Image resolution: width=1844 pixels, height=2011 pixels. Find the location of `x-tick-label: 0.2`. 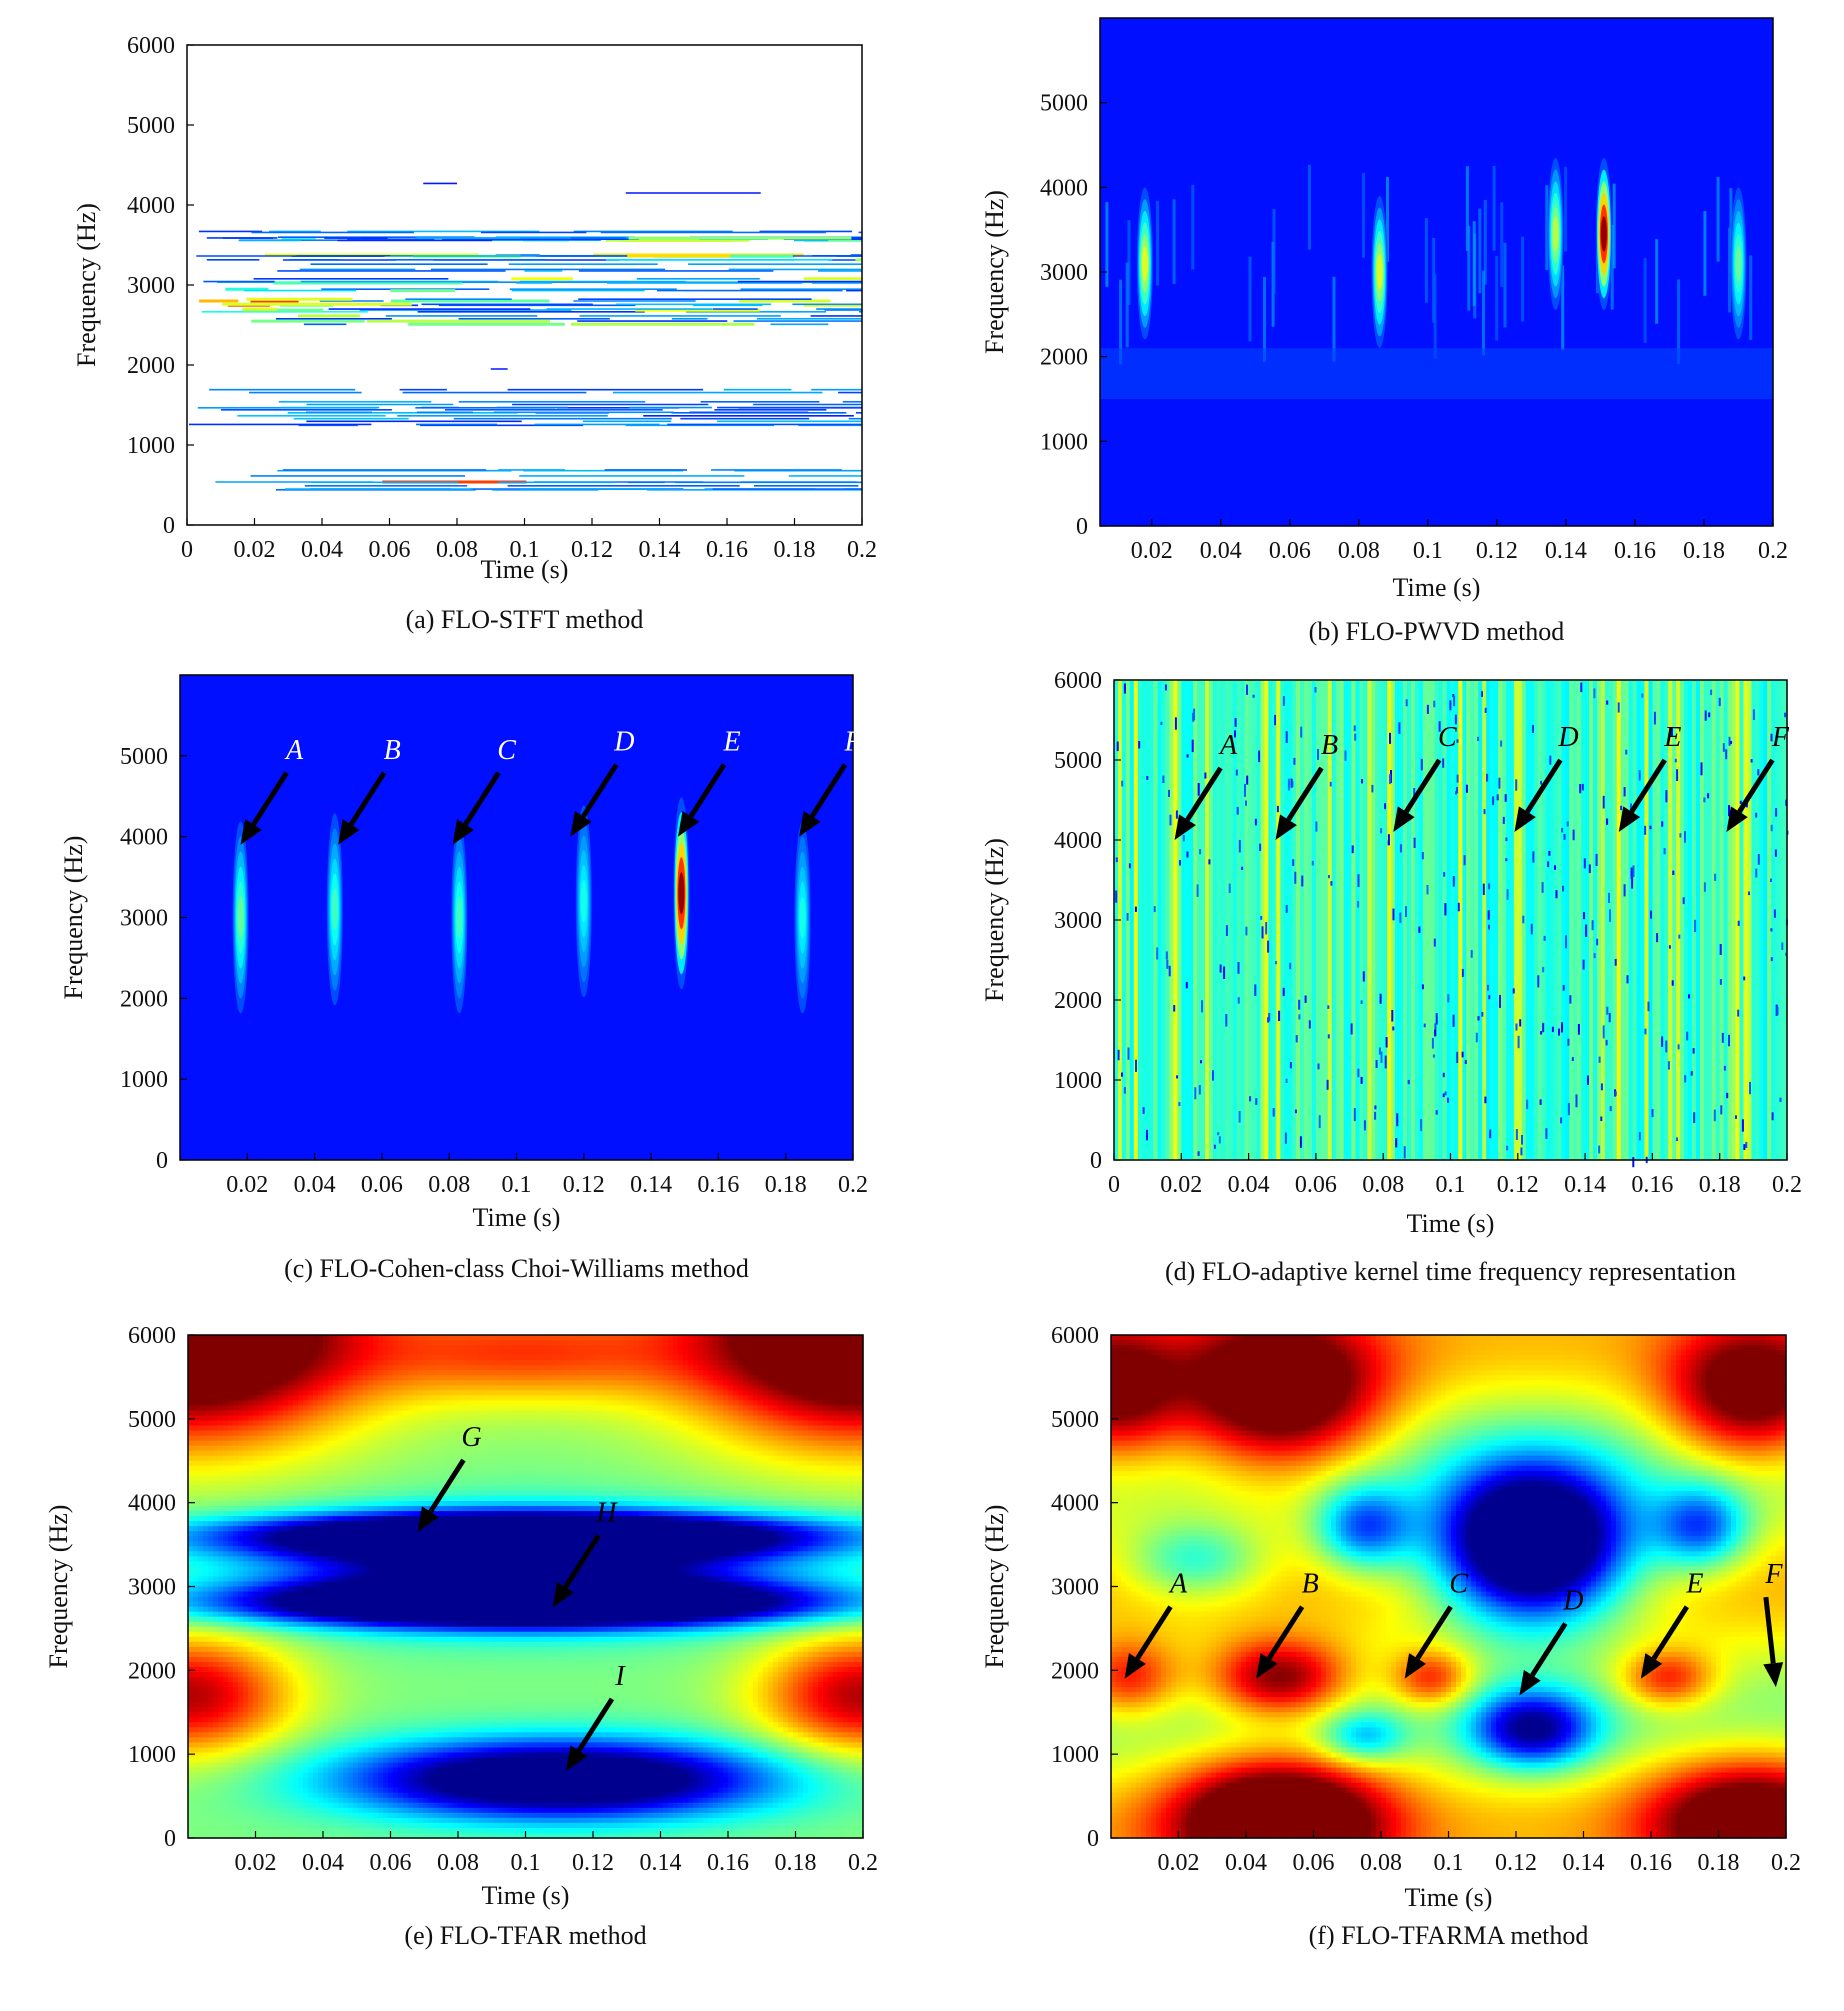

x-tick-label: 0.2 is located at coordinates (863, 1863).